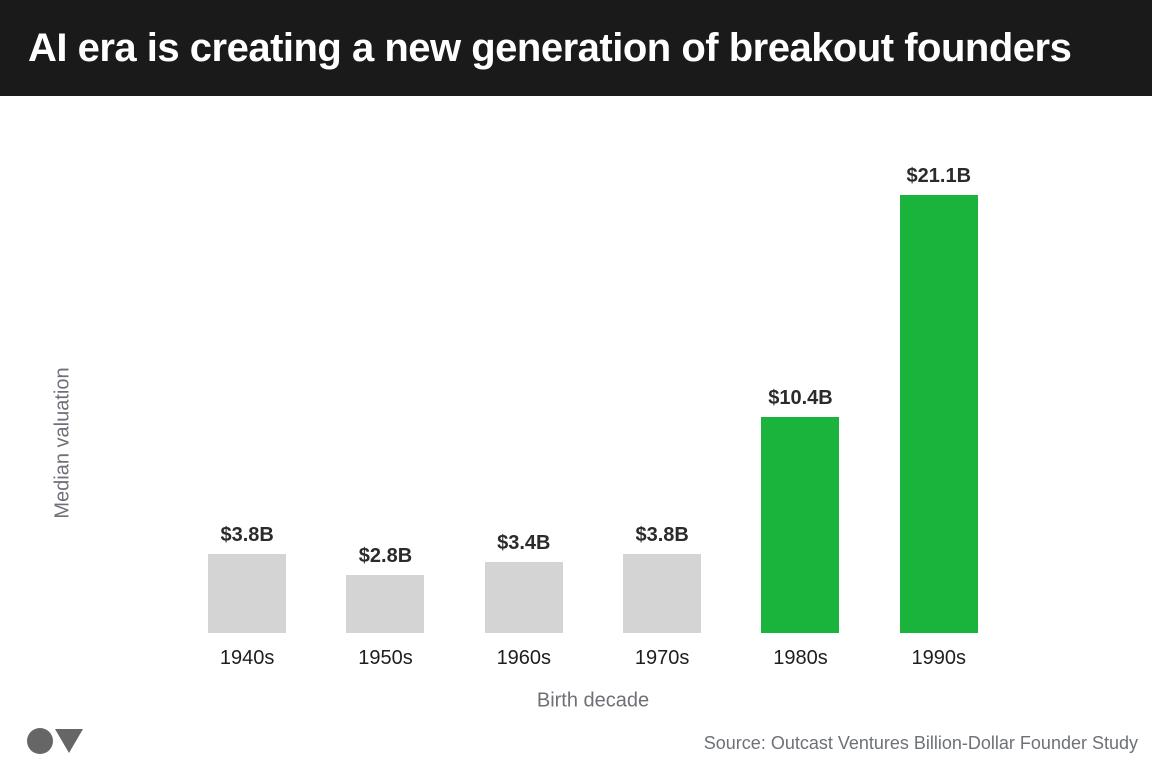 The image size is (1152, 776). What do you see at coordinates (385, 556) in the screenshot?
I see `bar-value-label: $2.8B` at bounding box center [385, 556].